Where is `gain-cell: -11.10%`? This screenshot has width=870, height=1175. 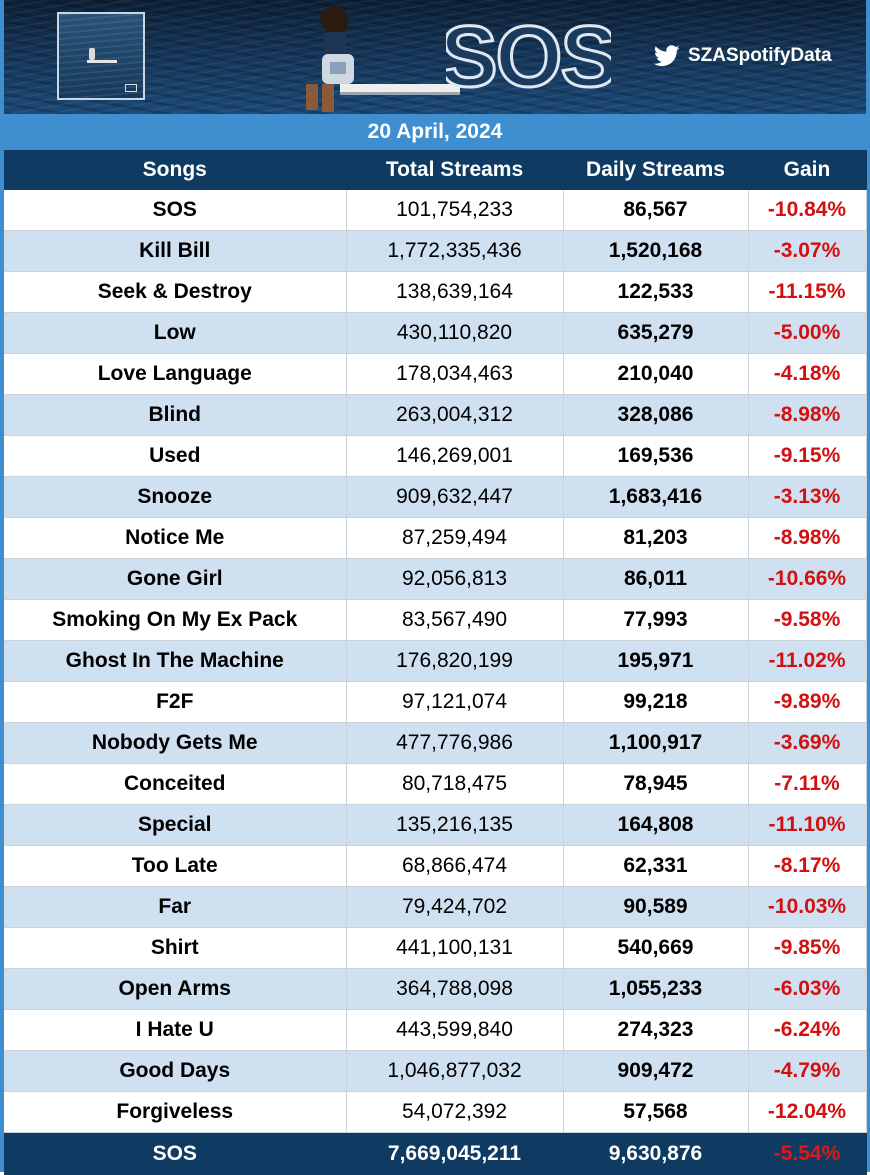 gain-cell: -11.10% is located at coordinates (807, 825).